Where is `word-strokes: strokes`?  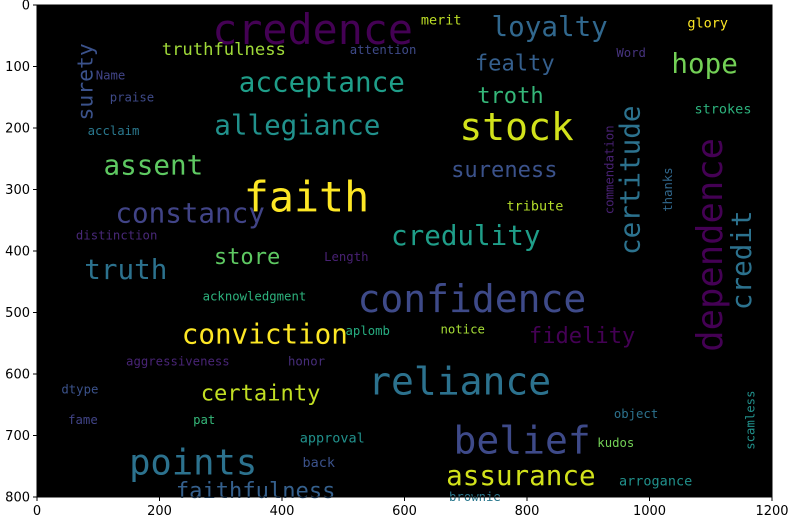
word-strokes: strokes is located at coordinates (723, 110).